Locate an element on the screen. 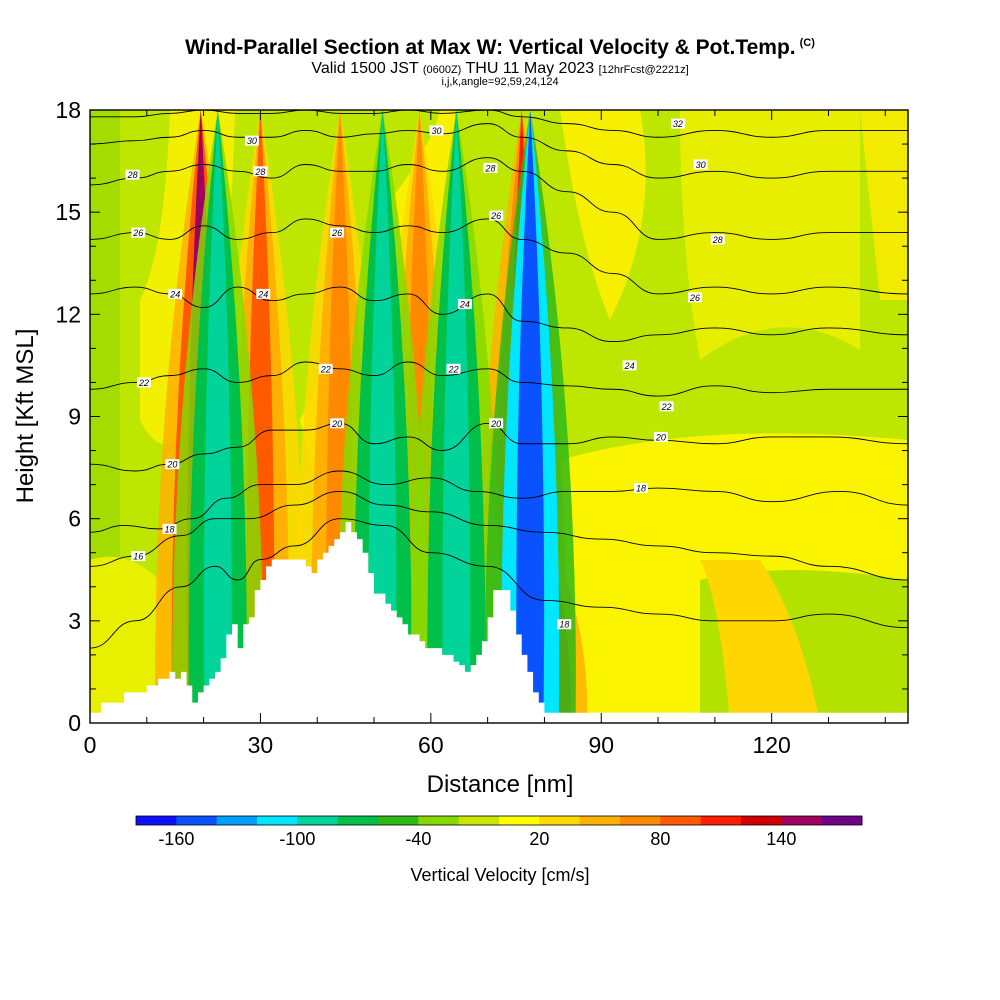  y-tick-label: 0 is located at coordinates (74, 723).